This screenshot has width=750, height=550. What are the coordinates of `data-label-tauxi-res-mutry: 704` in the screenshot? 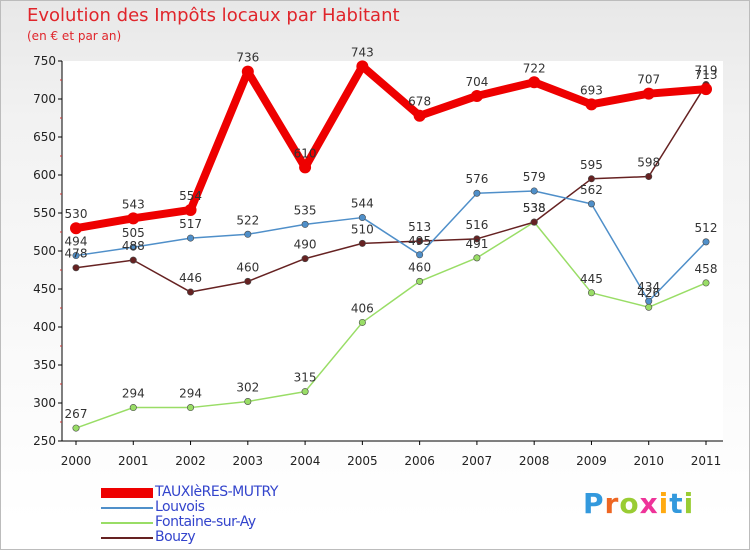 It's located at (476, 82).